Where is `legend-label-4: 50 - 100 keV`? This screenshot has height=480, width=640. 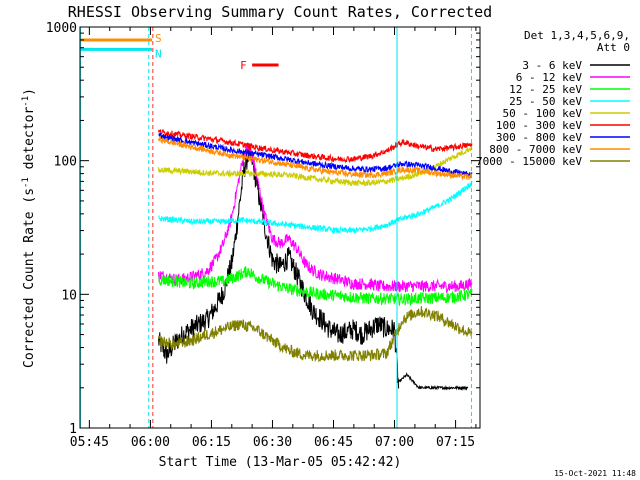
legend-label-4: 50 - 100 keV is located at coordinates (543, 113).